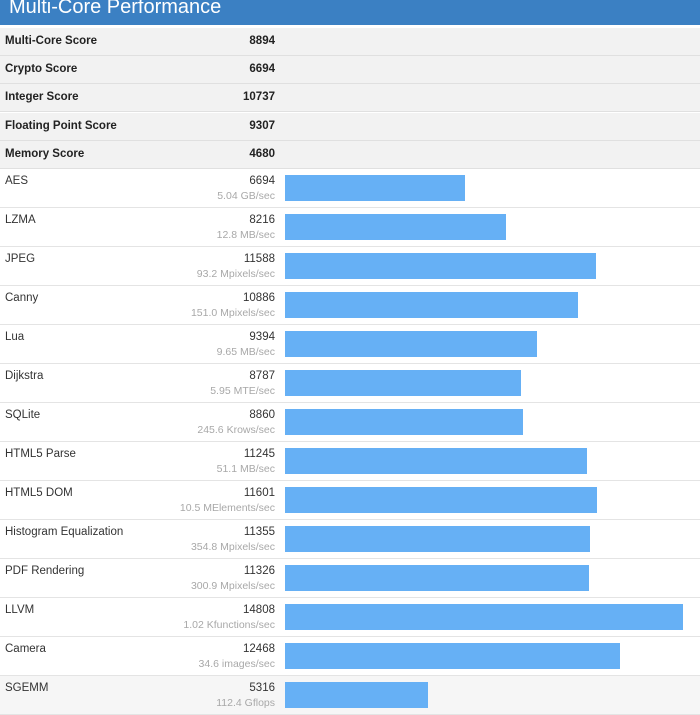 This screenshot has height=715, width=700. I want to click on benchmark-label: PDF Rendering, so click(45, 571).